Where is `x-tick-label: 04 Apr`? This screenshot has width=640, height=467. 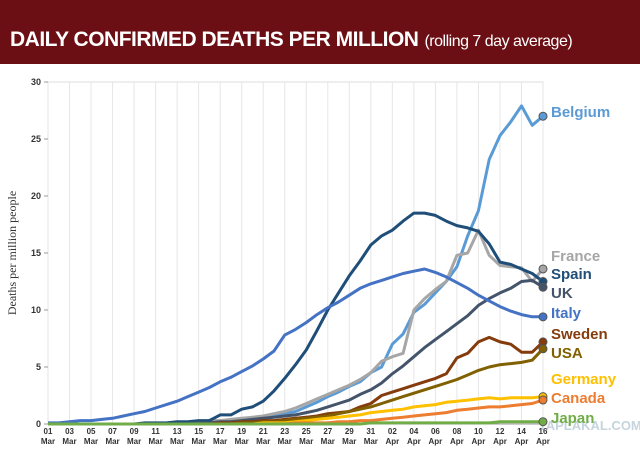
x-tick-label: 04 Apr is located at coordinates (413, 436).